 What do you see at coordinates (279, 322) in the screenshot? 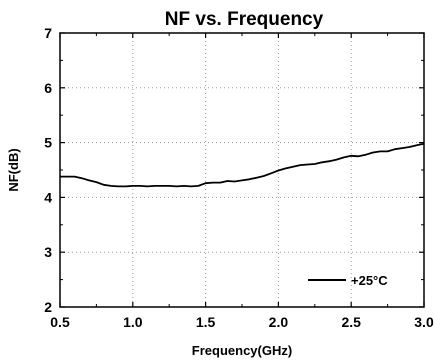
I see `x-tick-label: 2.0` at bounding box center [279, 322].